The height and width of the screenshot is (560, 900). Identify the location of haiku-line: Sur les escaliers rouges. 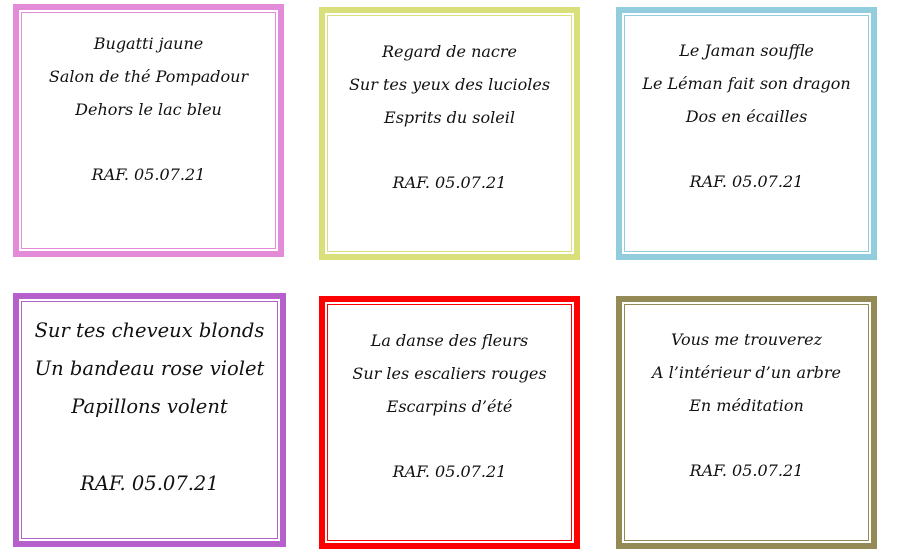
(449, 373).